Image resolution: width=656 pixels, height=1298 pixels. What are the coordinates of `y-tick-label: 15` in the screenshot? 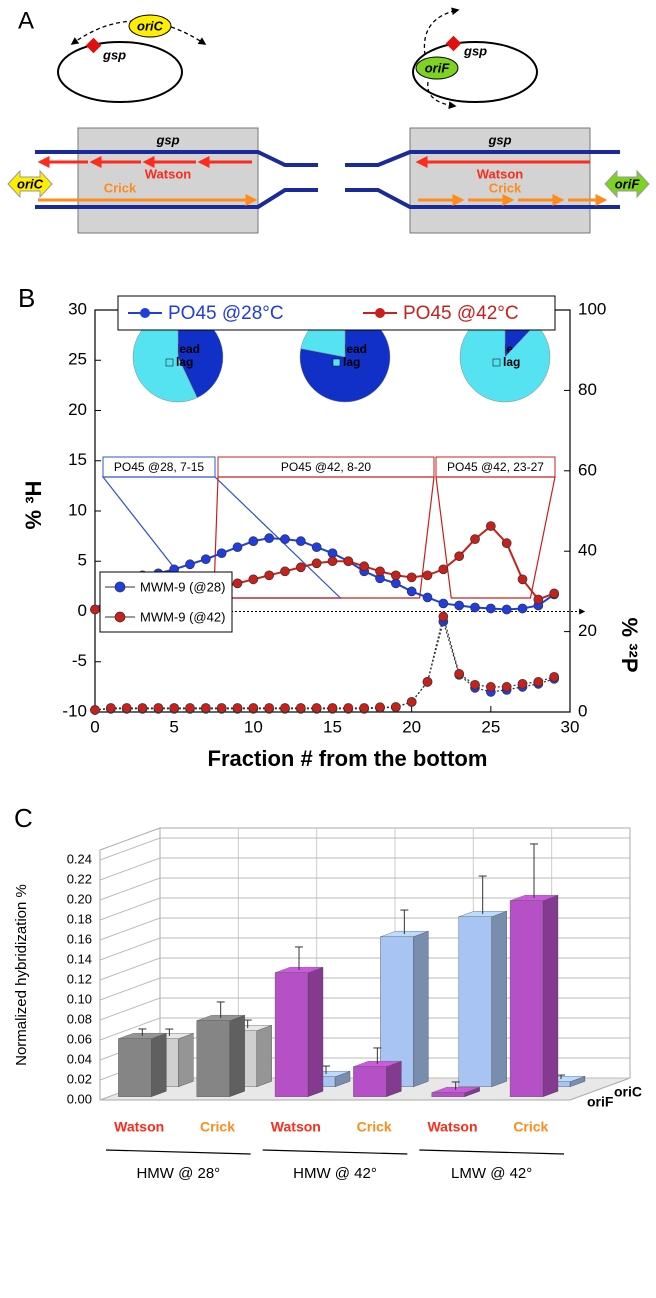 It's located at (77, 459).